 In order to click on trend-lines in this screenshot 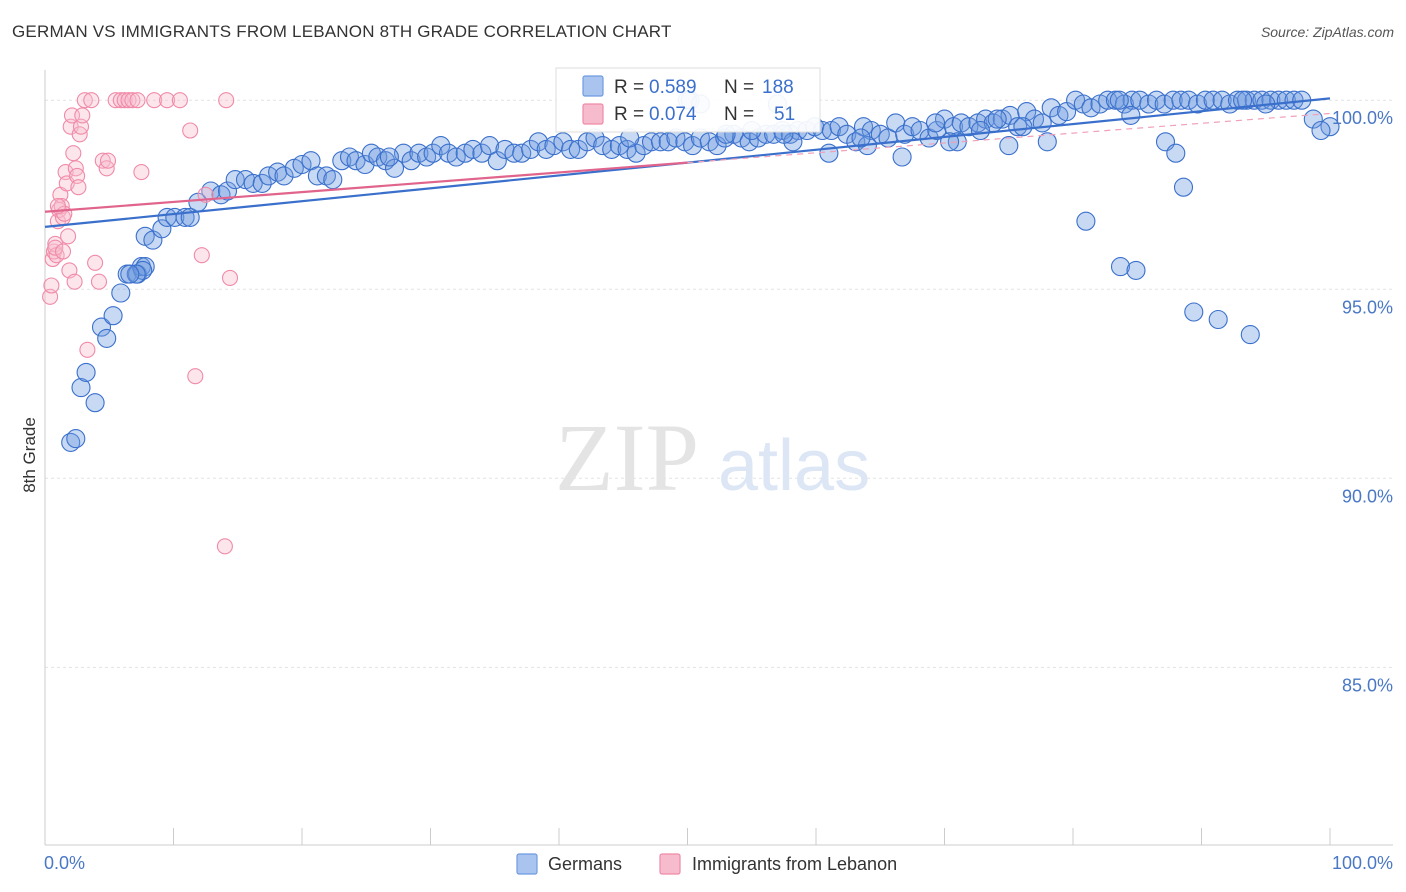, I will do `click(687, 162)`.